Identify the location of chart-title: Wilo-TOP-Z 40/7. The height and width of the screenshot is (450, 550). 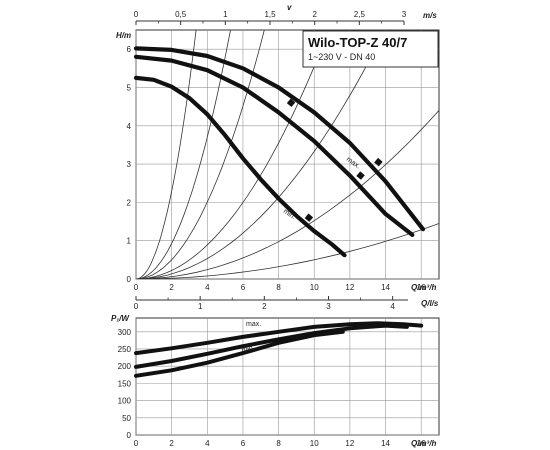
(357, 42).